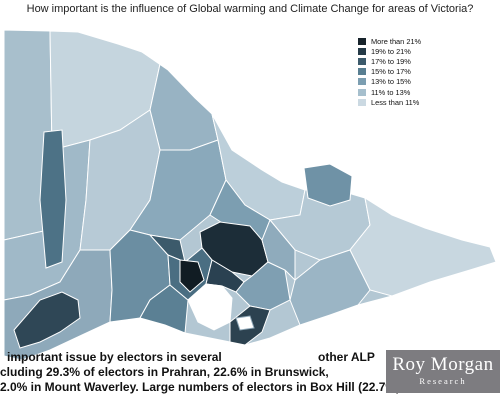 The height and width of the screenshot is (411, 500). Describe the element at coordinates (328, 185) in the screenshot. I see `region-alpine-dark` at that location.